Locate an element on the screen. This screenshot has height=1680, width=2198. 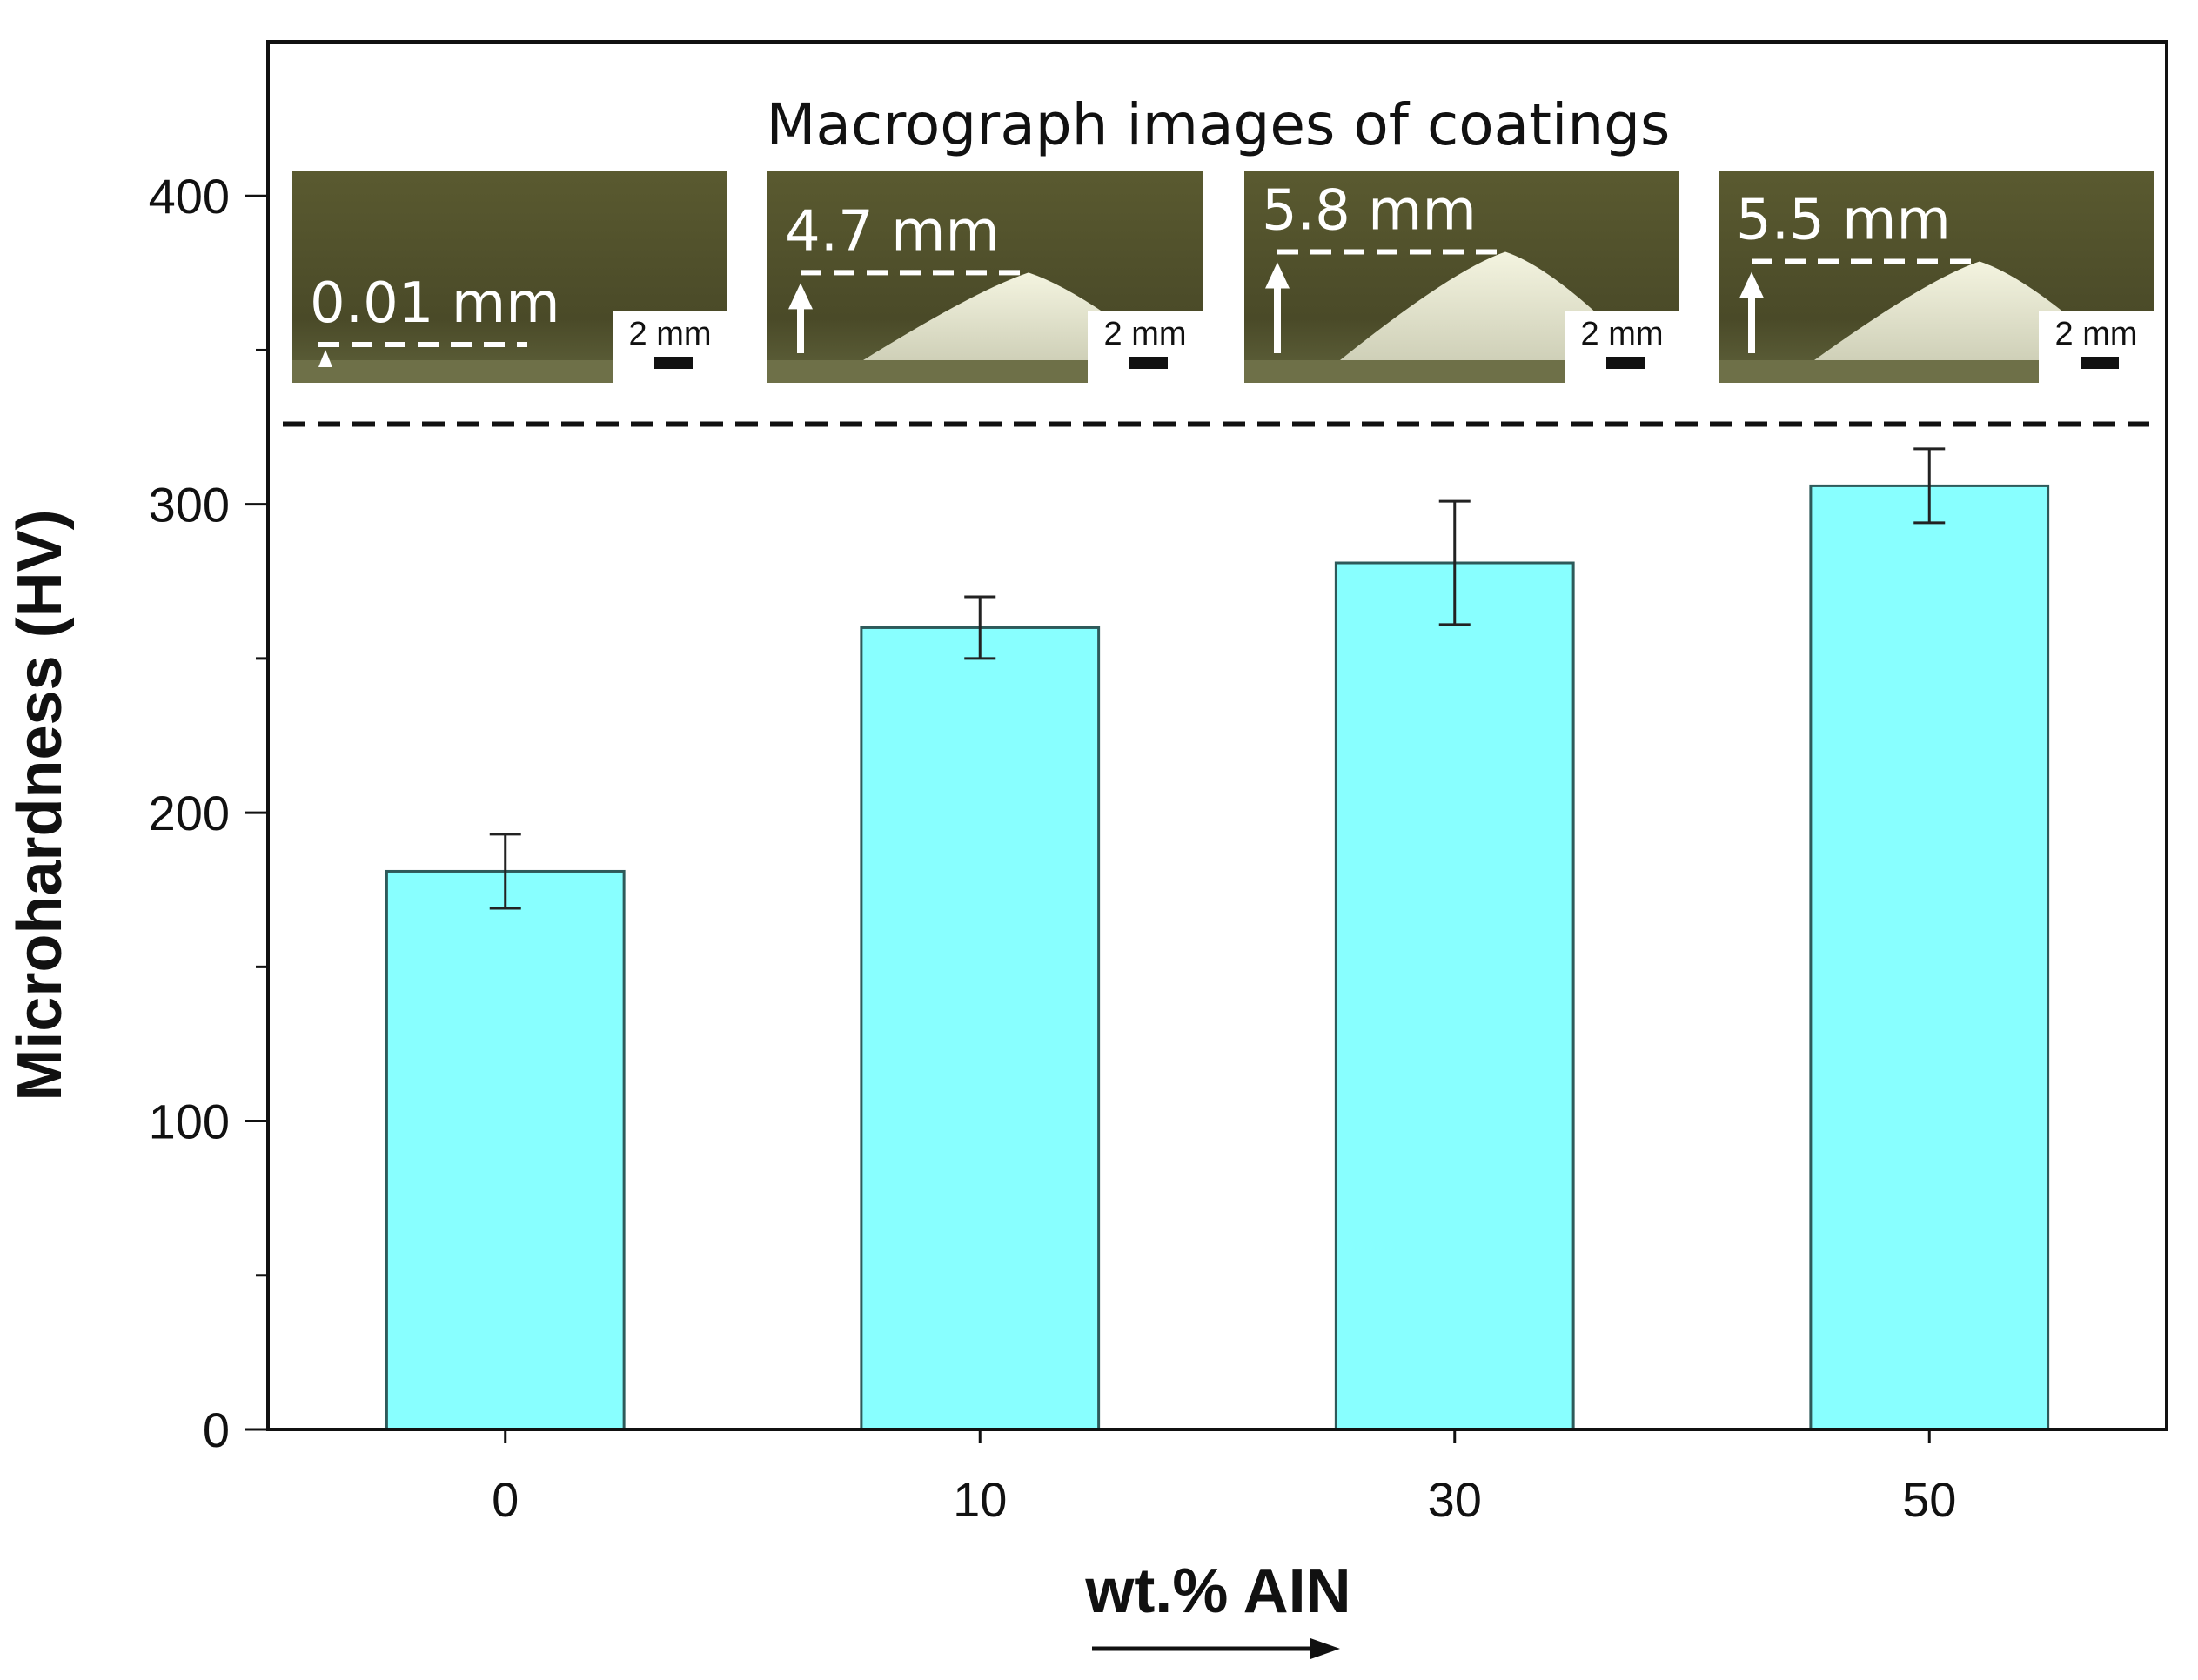
coating-height-label: 4.7 mm is located at coordinates (892, 231).